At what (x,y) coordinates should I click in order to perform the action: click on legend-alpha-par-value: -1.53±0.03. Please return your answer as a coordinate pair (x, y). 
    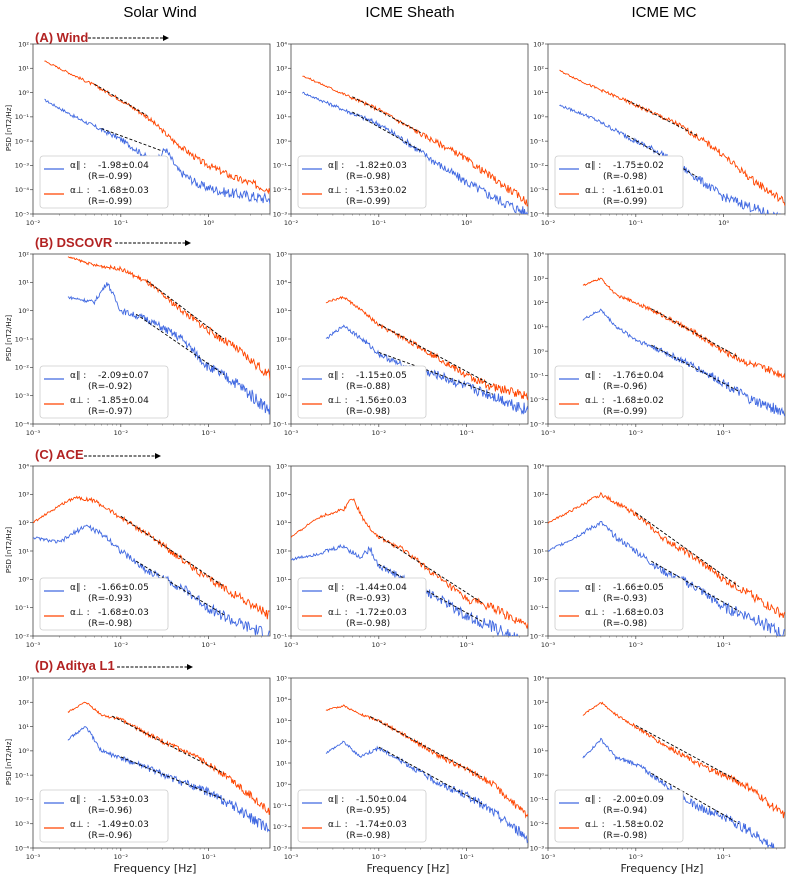
    Looking at the image, I should click on (123, 800).